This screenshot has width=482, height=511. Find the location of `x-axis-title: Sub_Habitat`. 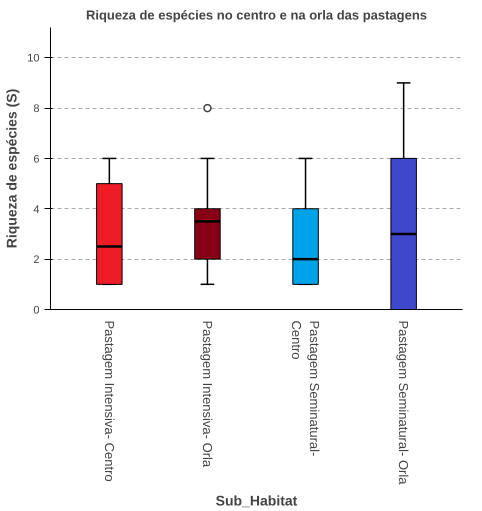

x-axis-title: Sub_Habitat is located at coordinates (257, 500).